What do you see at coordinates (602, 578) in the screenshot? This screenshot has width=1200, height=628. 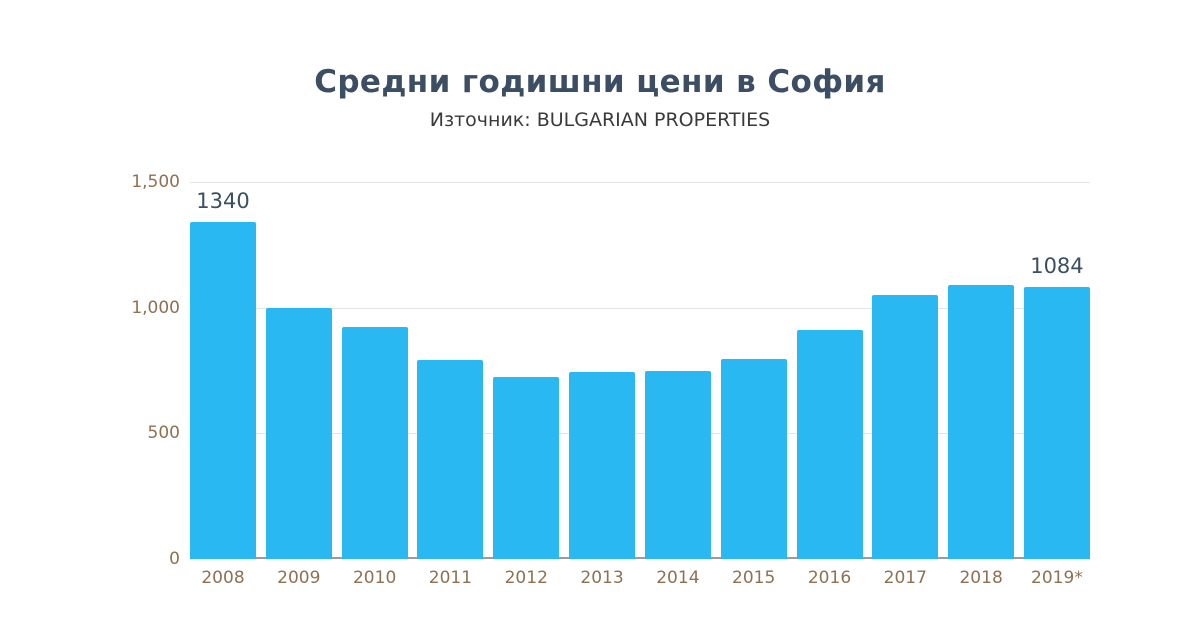 I see `x-tick-label: 2013` at bounding box center [602, 578].